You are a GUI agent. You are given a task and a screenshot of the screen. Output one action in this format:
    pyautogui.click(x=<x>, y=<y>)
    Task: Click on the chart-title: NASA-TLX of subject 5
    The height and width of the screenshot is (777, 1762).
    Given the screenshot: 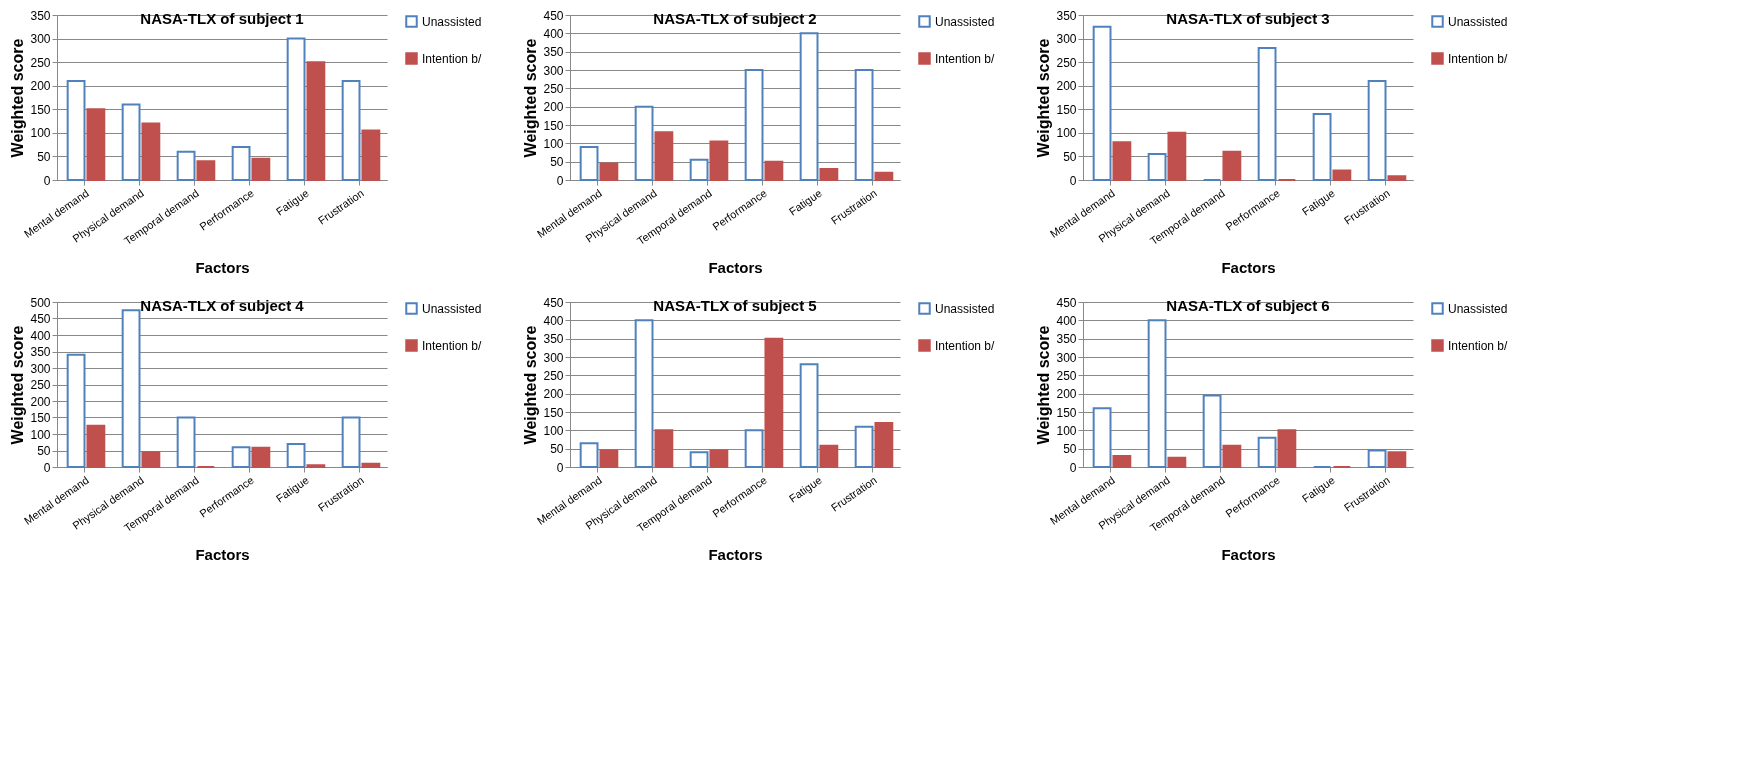 What is the action you would take?
    pyautogui.click(x=735, y=305)
    